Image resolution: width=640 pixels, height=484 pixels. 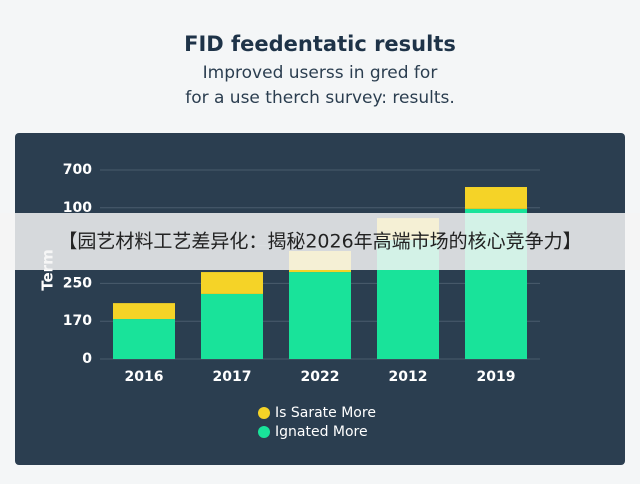 What do you see at coordinates (320, 98) in the screenshot?
I see `subtitle: for a use therch survey: results.` at bounding box center [320, 98].